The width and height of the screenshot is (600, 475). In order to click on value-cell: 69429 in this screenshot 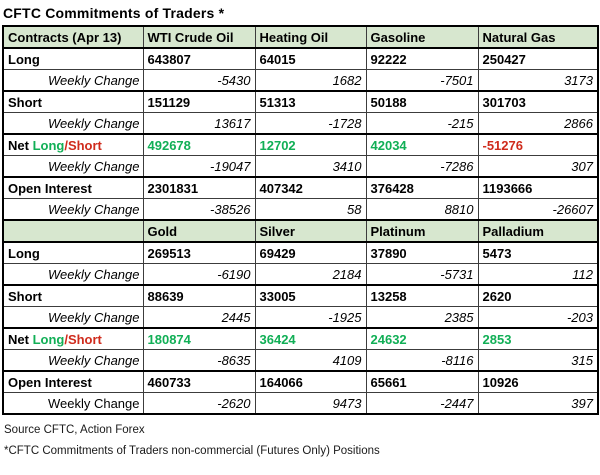, I will do `click(310, 252)`.